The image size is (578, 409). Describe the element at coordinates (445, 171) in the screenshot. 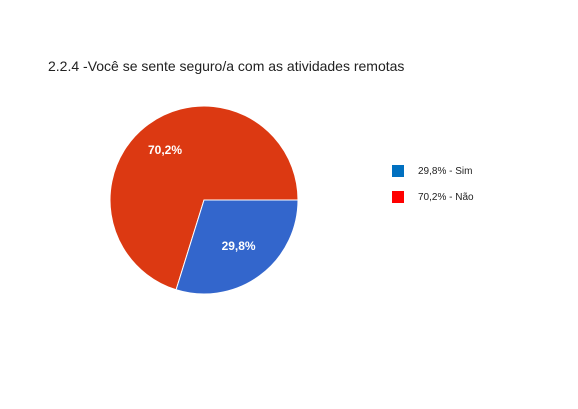

I see `legend-label-sim: 29,8% - Sim` at that location.